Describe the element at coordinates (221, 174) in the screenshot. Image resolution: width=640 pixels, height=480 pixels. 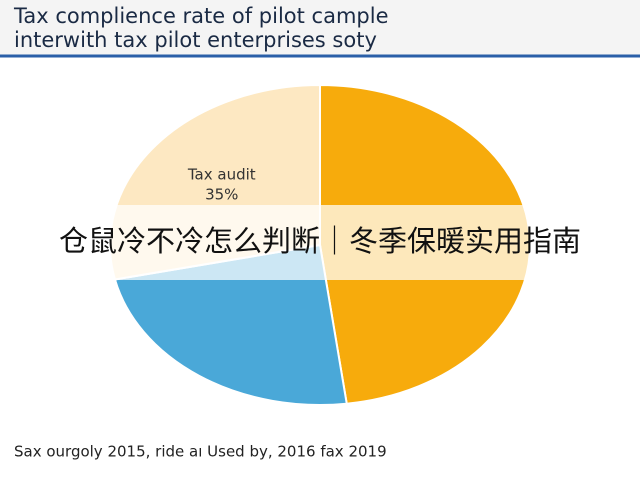
I see `slice-name: Tax audit` at that location.